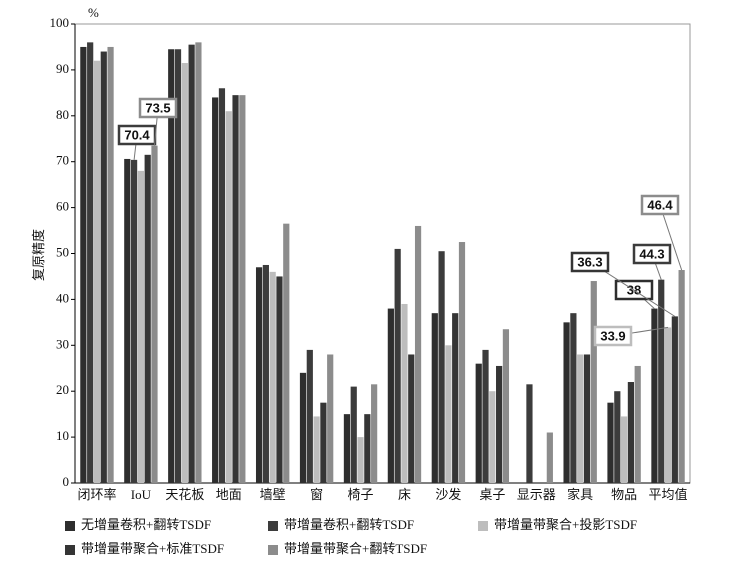 Image resolution: width=734 pixels, height=568 pixels. I want to click on value-label: 73.5, so click(157, 107).